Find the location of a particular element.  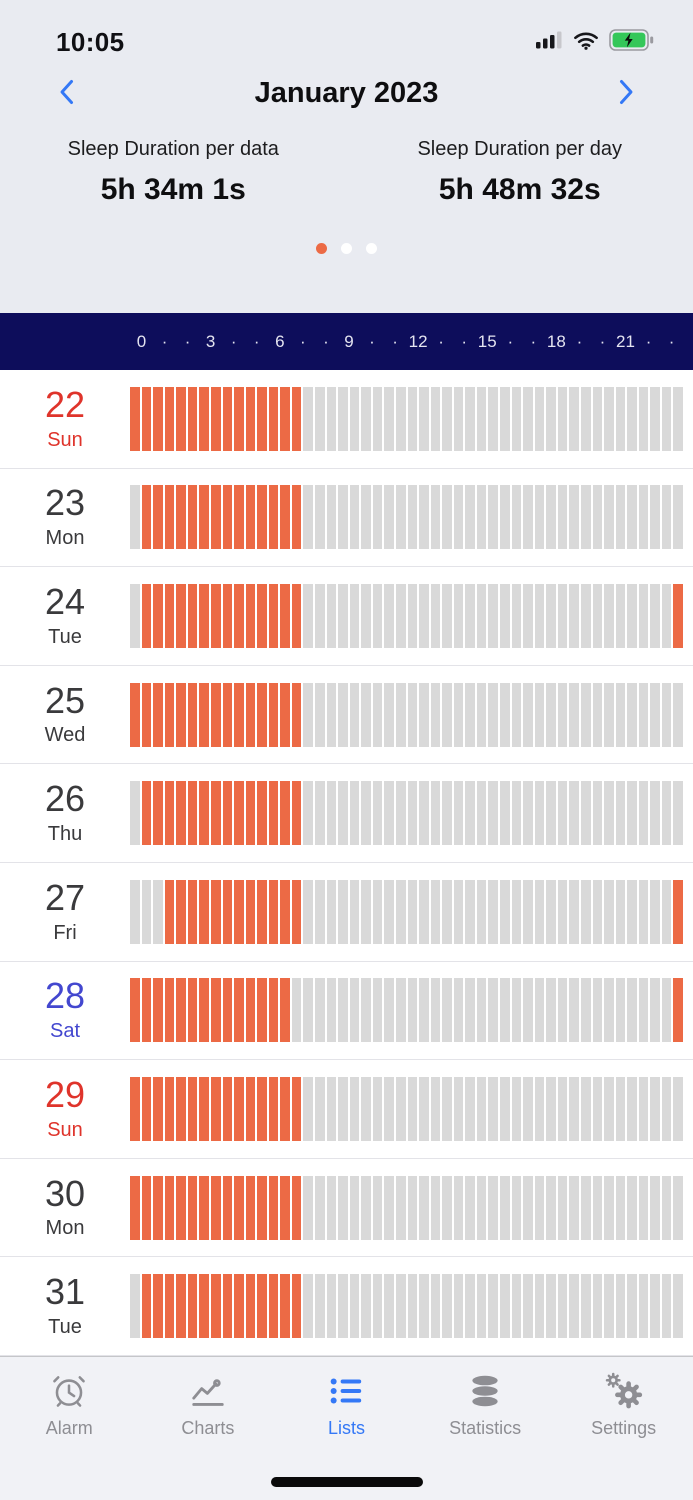

status-bar: 10:05 is located at coordinates (346, 31).